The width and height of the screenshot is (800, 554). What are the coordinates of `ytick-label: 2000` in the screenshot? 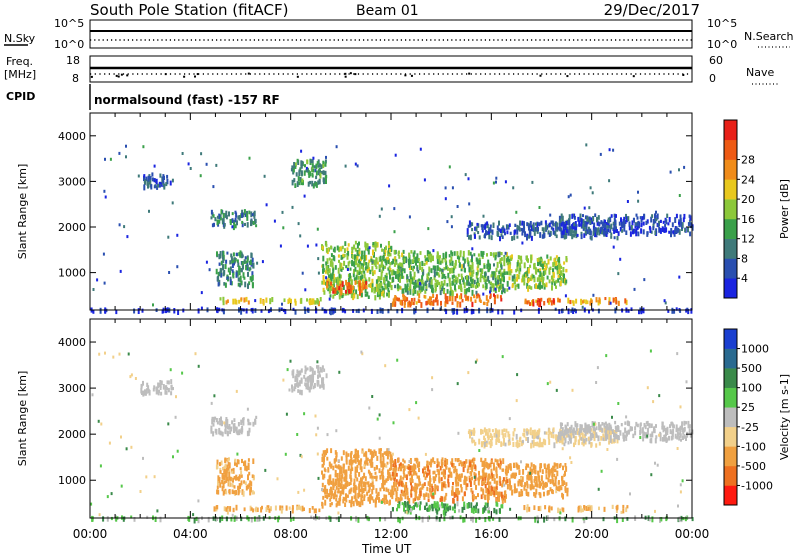 It's located at (72, 434).